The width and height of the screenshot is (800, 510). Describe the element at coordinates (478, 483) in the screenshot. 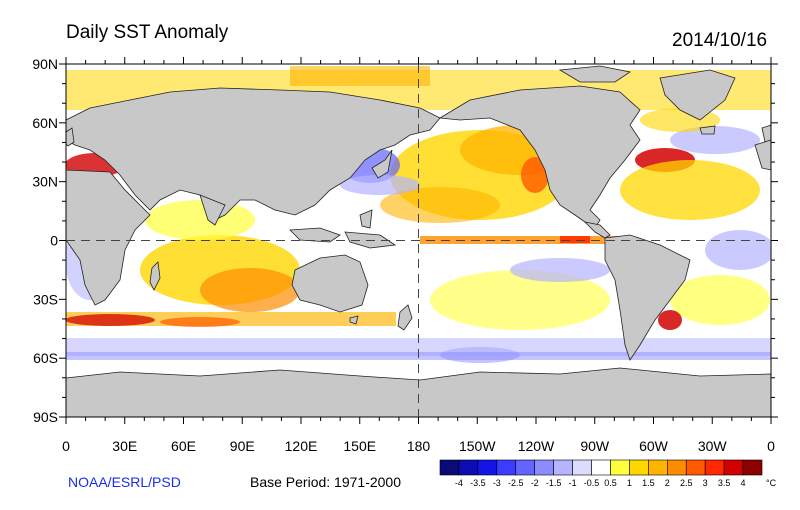

I see `colorbar-tick-label: -3.5` at that location.